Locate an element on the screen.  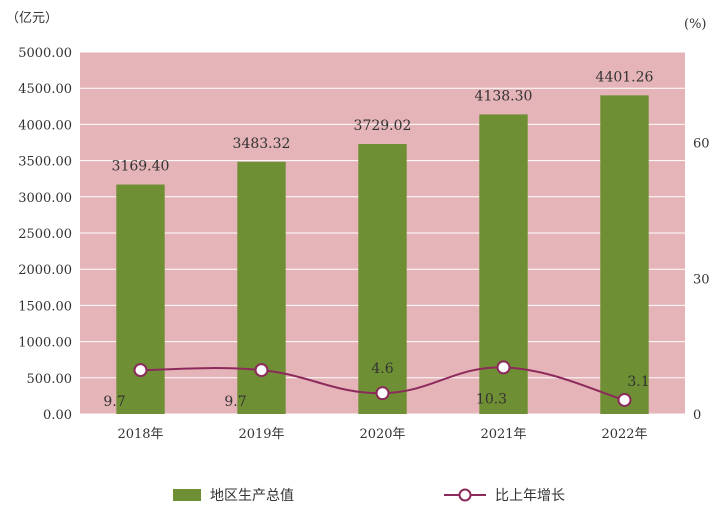
growth-labels: 9.7 9.7 4.6 10.3 3.1 is located at coordinates (376, 385).